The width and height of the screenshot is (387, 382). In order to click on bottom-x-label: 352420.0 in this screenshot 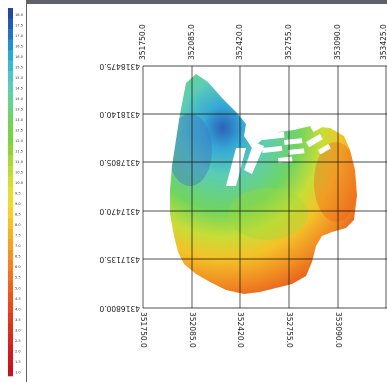, I will do `click(240, 330)`.